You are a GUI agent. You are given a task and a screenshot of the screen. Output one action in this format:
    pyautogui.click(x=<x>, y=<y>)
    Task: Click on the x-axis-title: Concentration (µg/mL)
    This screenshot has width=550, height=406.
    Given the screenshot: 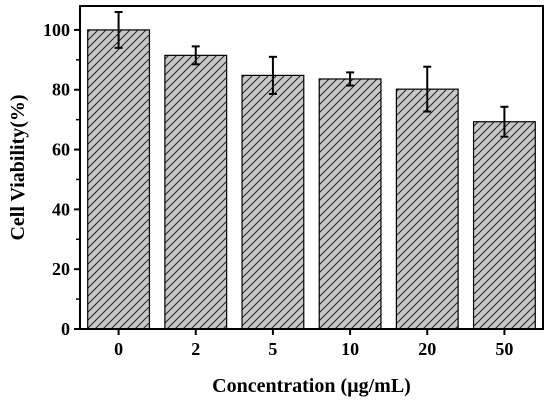 What is the action you would take?
    pyautogui.click(x=311, y=386)
    